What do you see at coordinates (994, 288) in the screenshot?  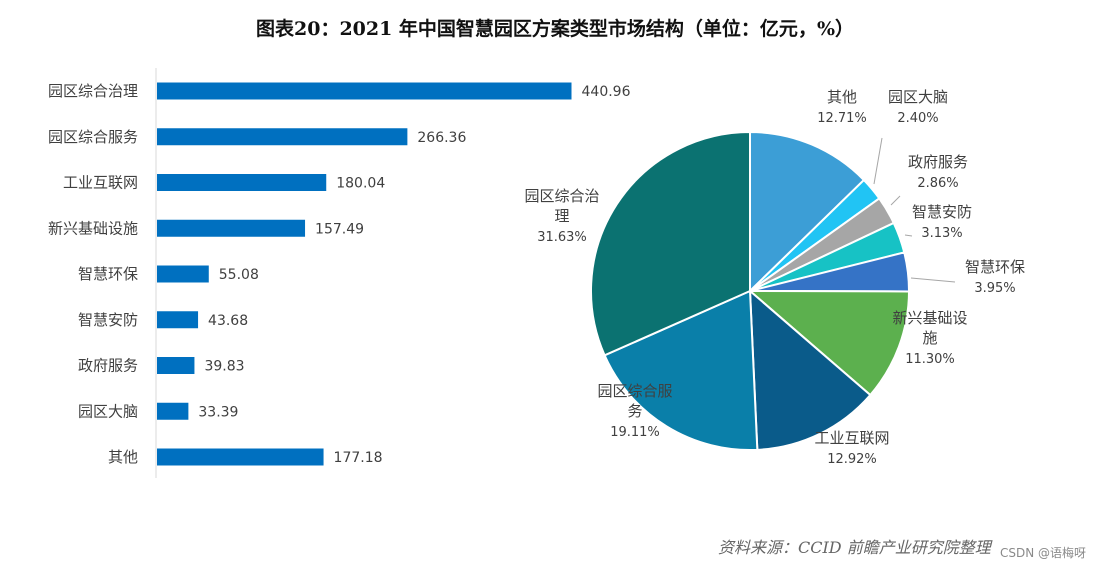 I see `pie-percent-label: 3.95%` at bounding box center [994, 288].